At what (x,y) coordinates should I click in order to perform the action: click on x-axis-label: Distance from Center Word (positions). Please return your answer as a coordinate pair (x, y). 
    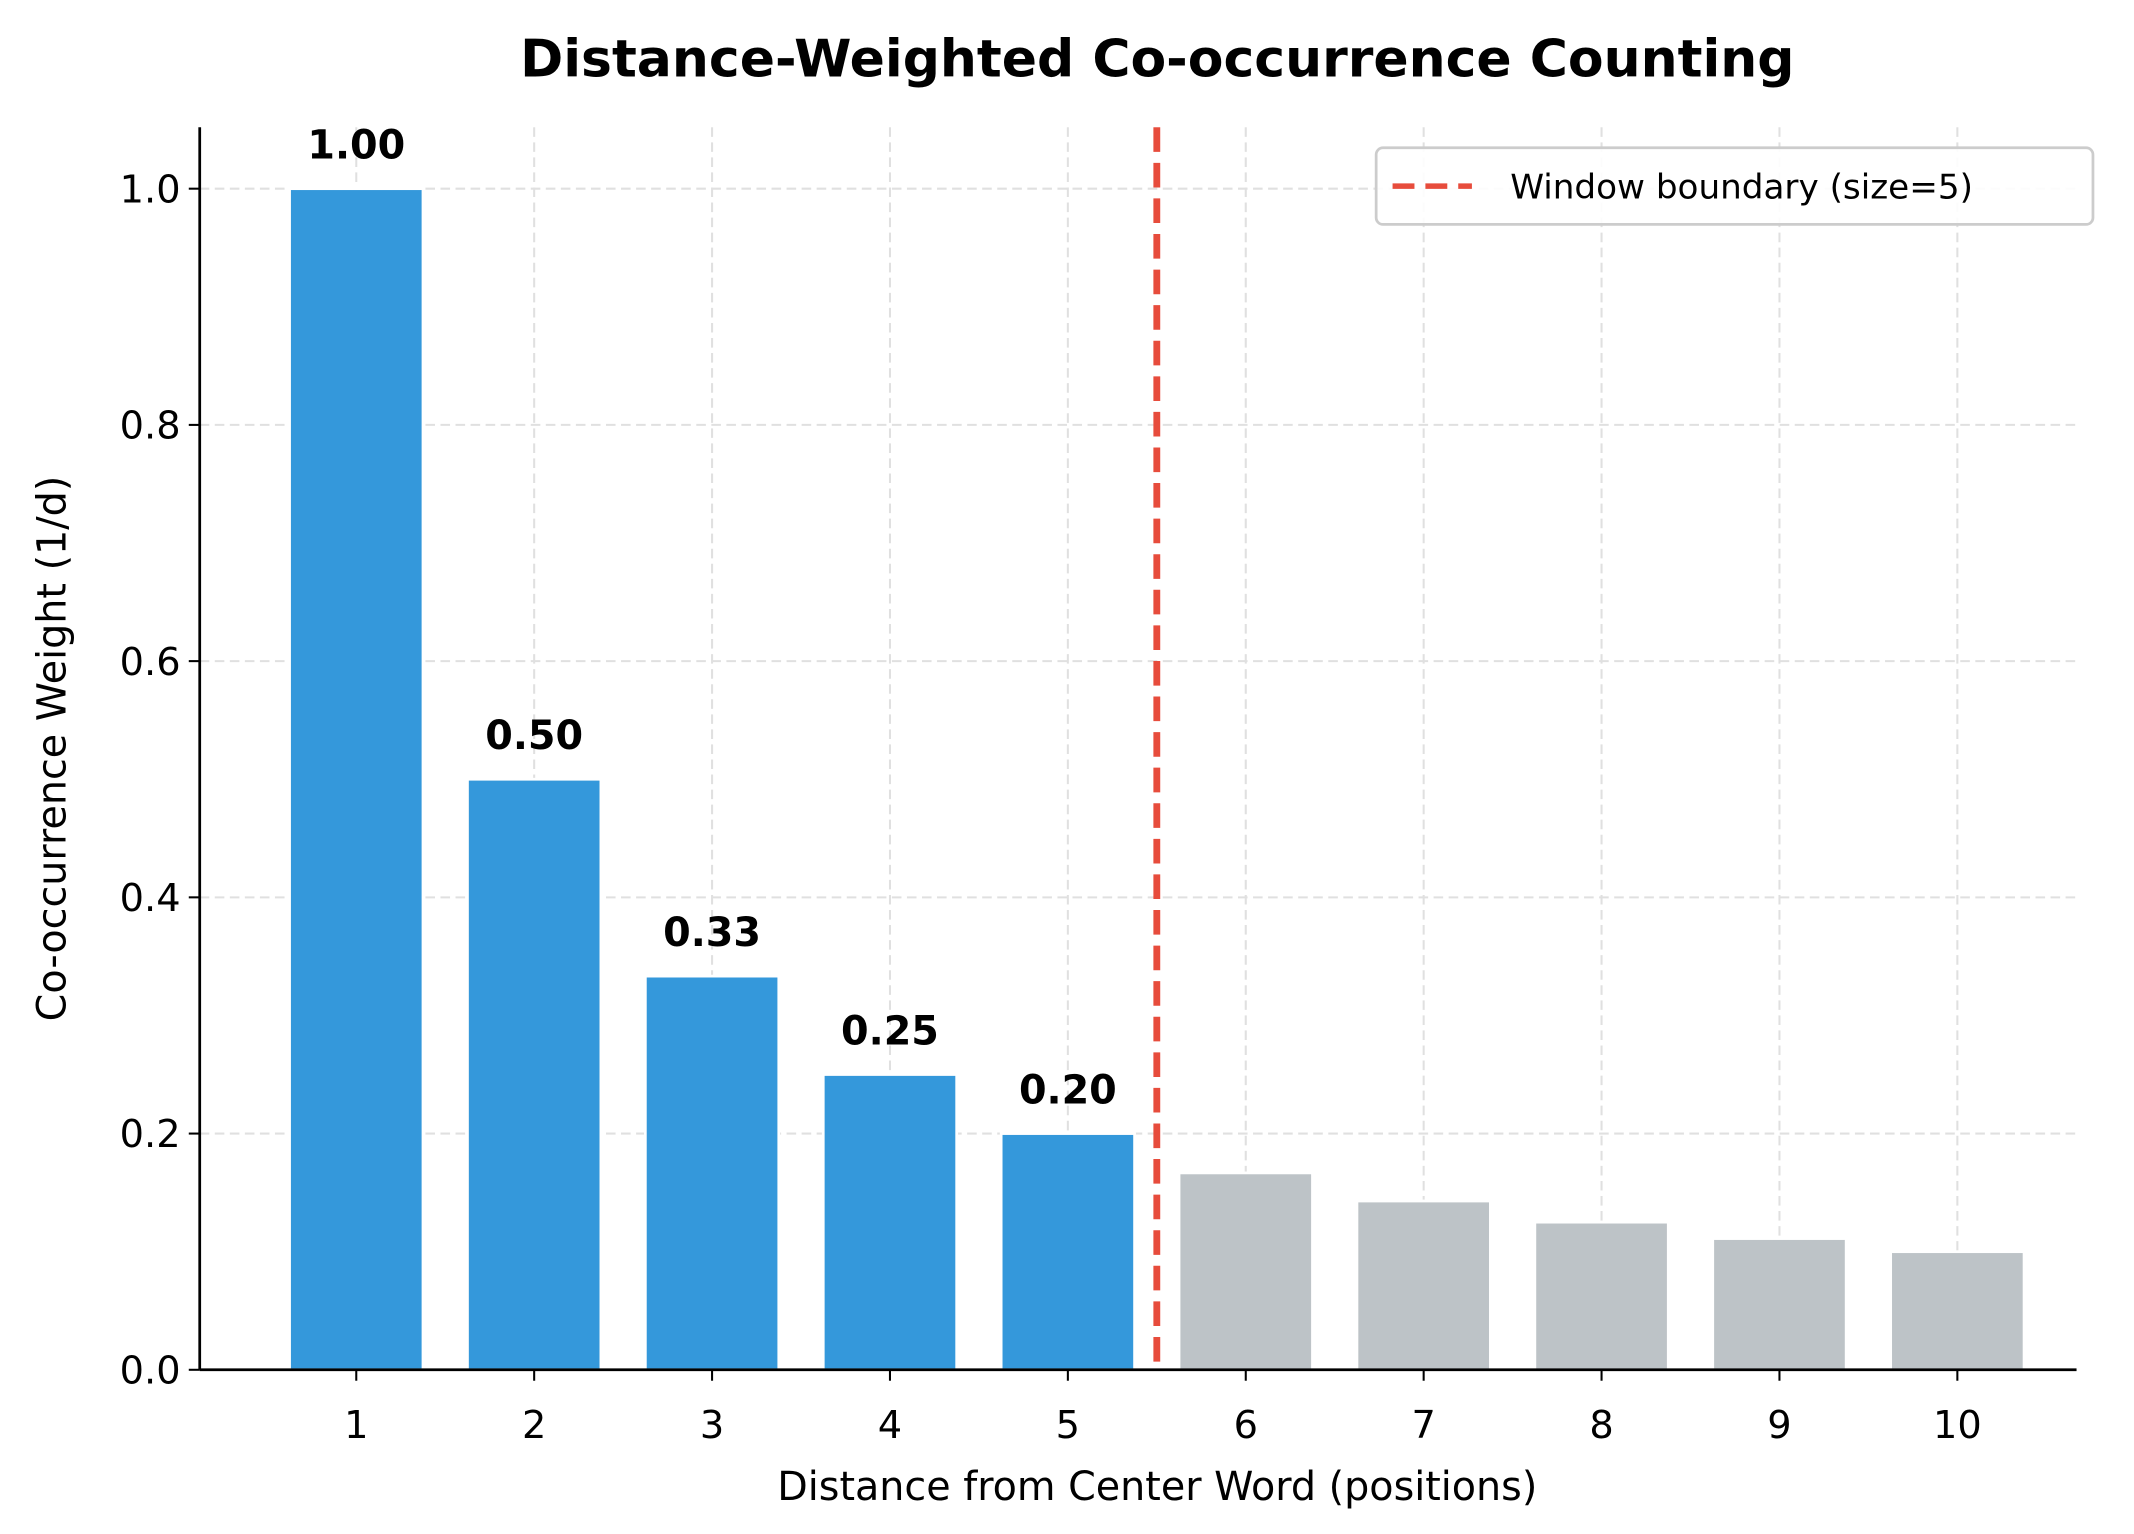
    Looking at the image, I should click on (1157, 1487).